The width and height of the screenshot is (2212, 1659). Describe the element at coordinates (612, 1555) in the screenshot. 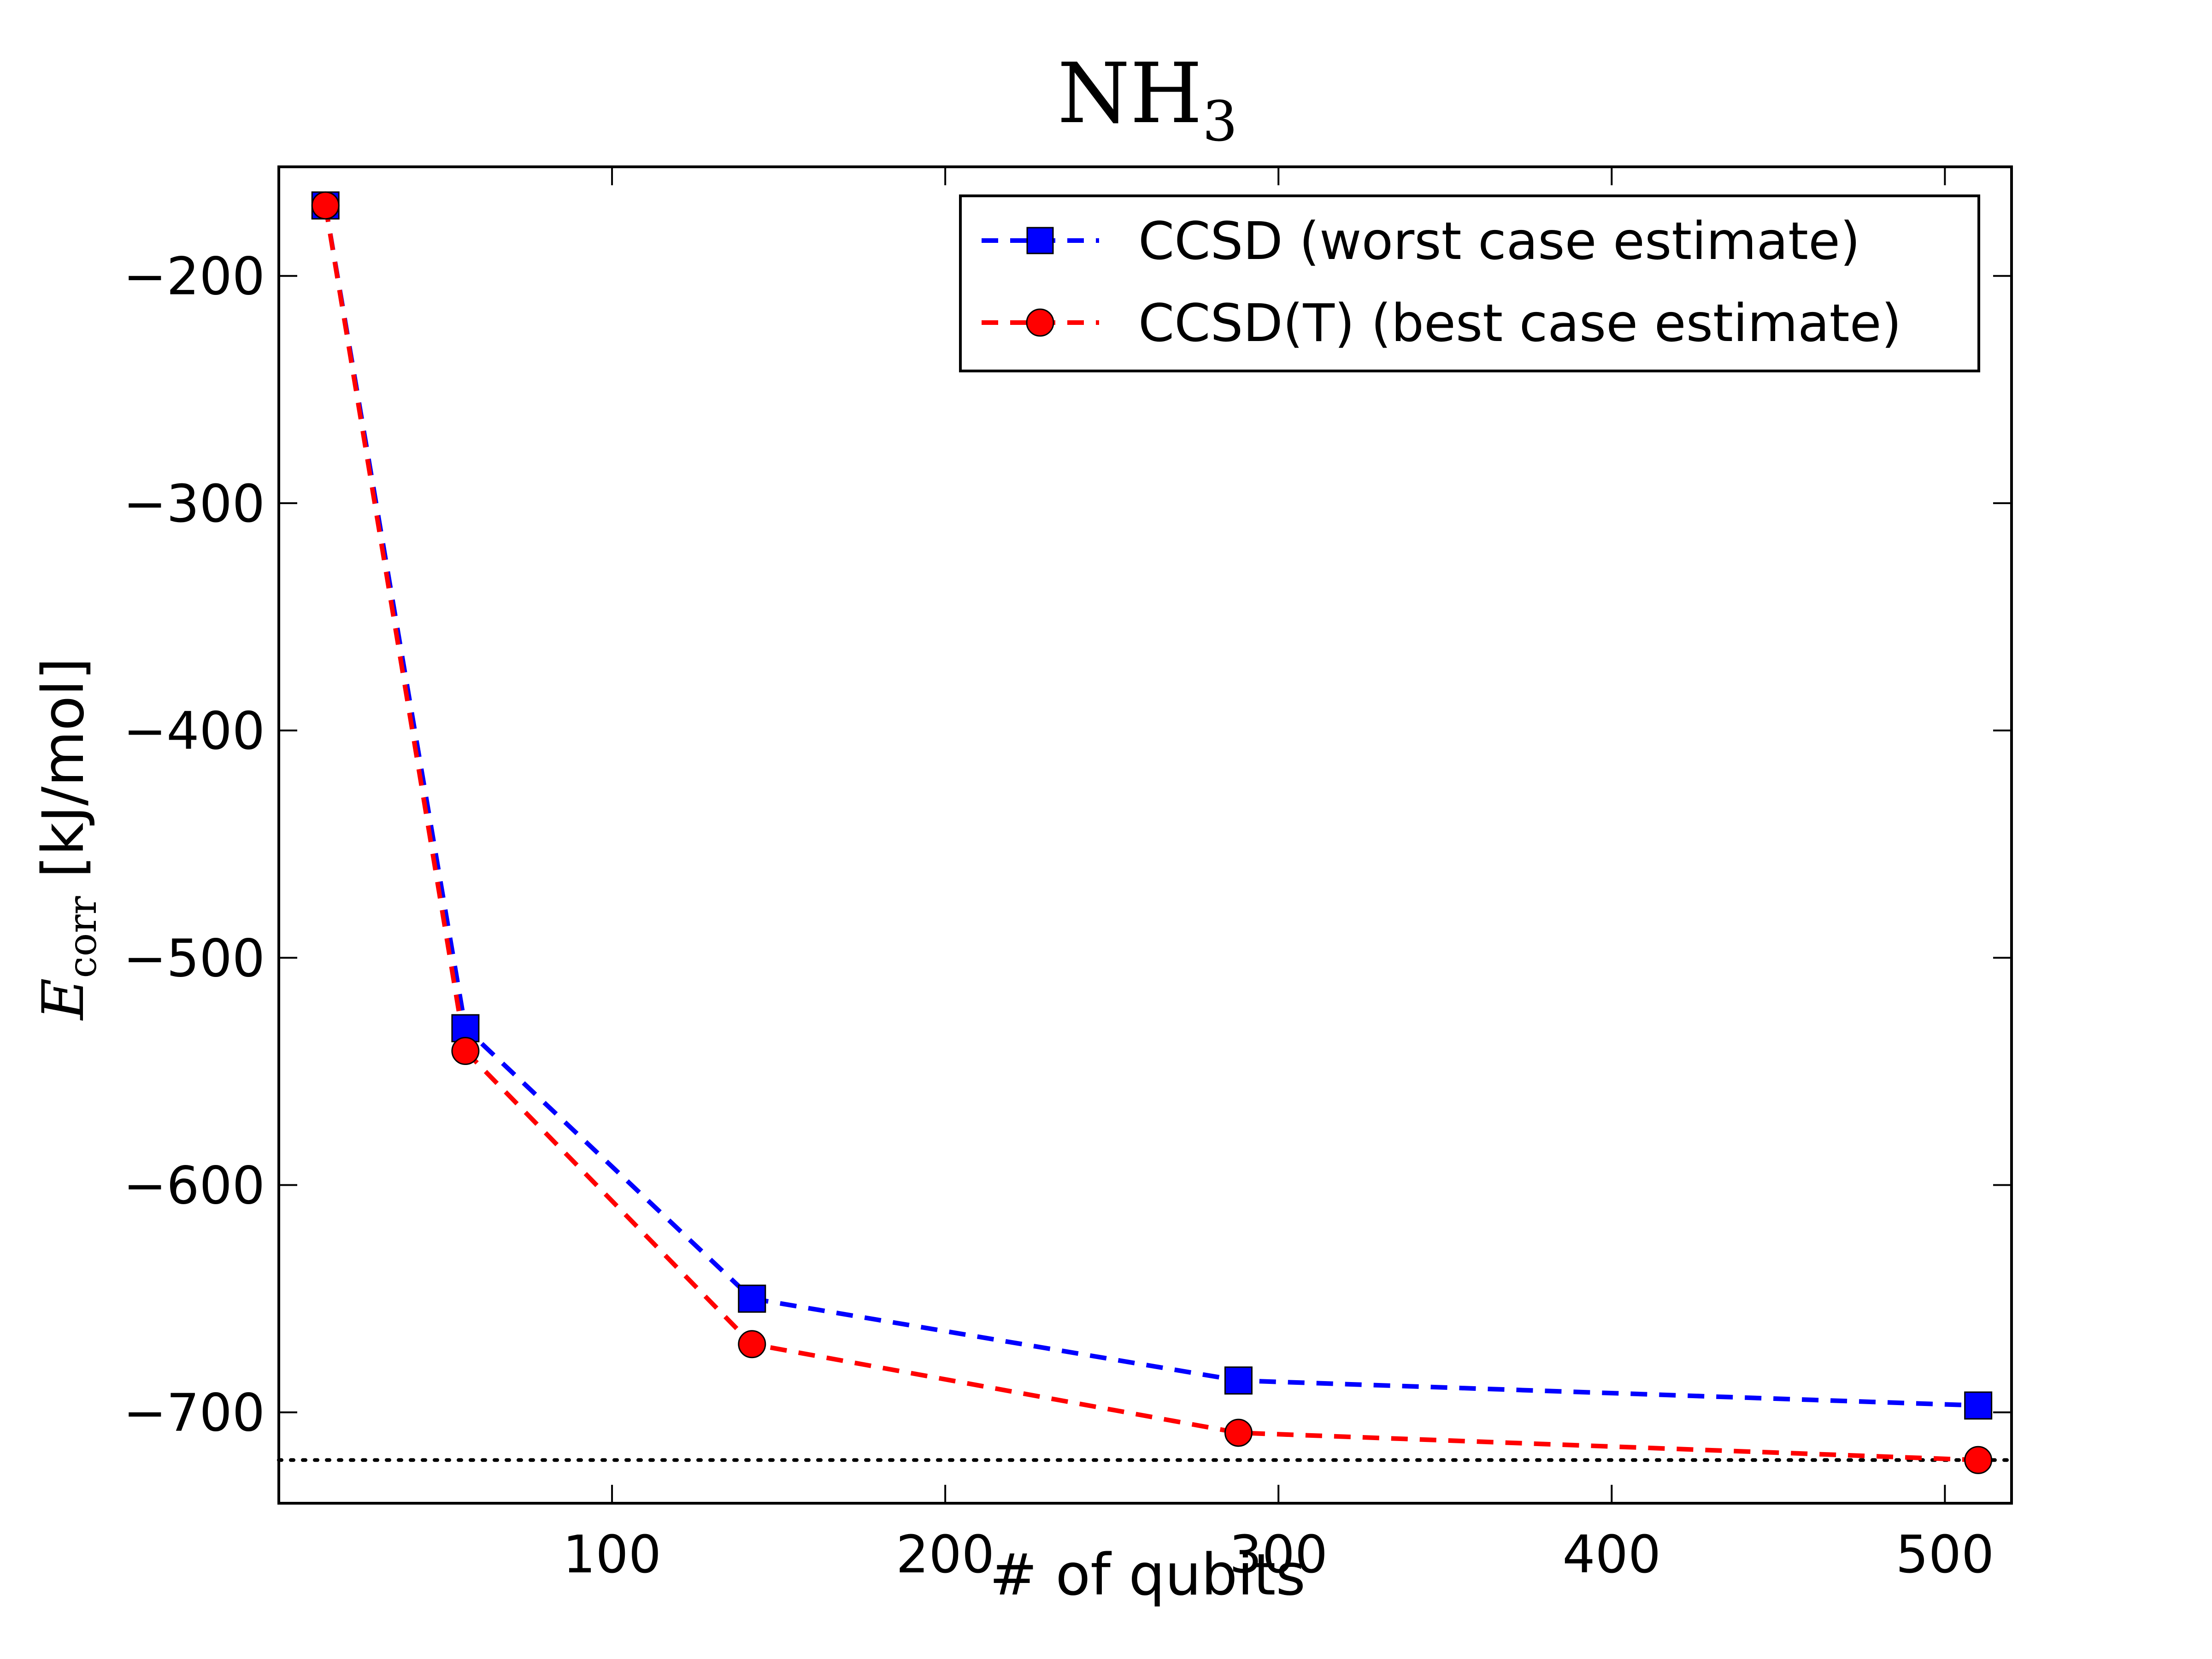

I see `x-tick-label: 100` at that location.